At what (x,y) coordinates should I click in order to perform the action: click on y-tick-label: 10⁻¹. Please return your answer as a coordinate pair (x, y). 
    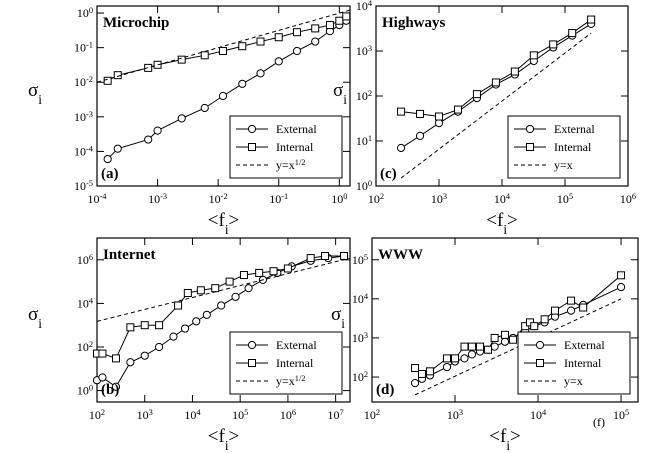
    Looking at the image, I should click on (83, 47).